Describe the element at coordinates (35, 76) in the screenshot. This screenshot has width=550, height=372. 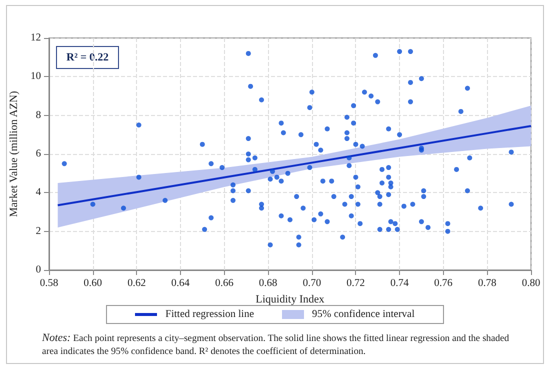
I see `y-tick-label: 10` at that location.